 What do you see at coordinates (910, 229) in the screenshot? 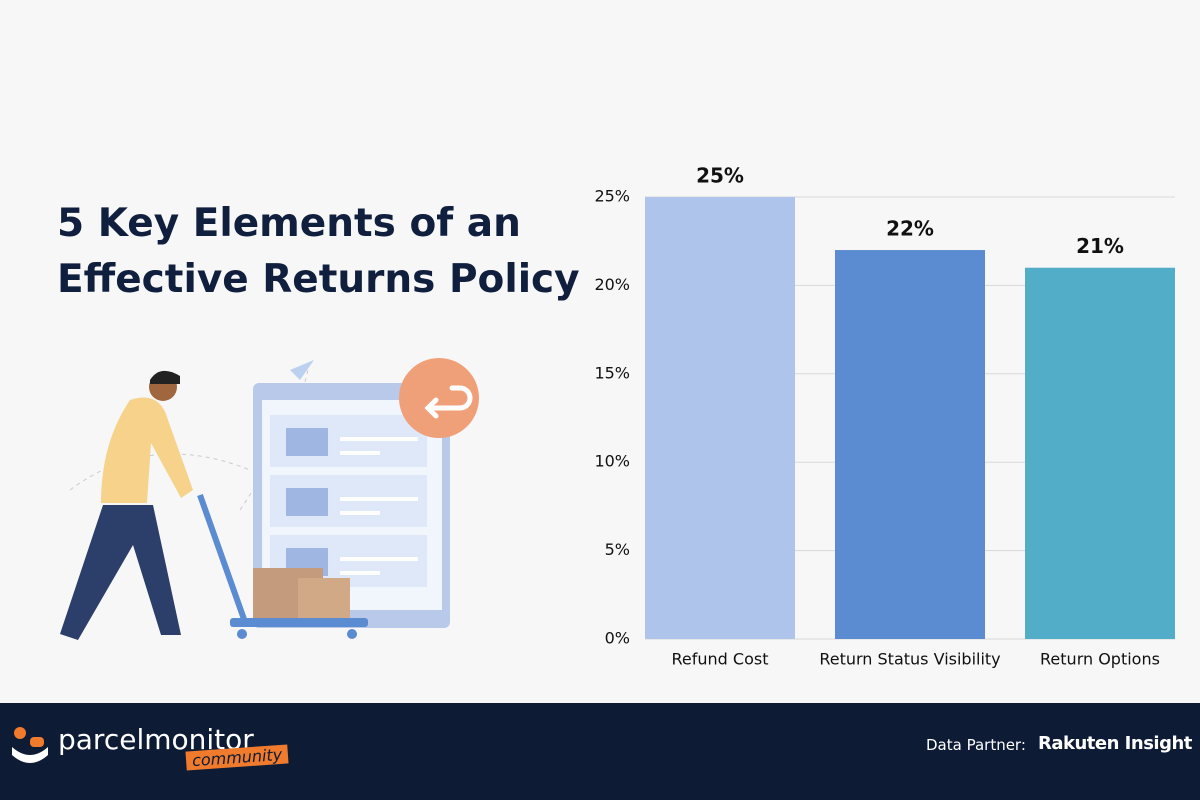
I see `value-label: 22%` at bounding box center [910, 229].